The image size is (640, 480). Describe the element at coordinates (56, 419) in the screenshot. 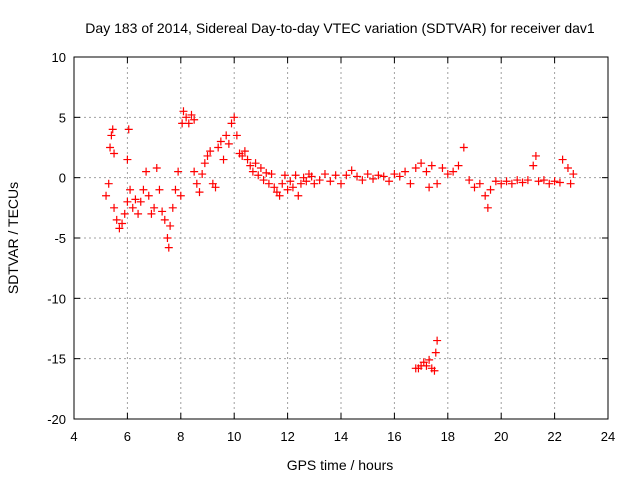

I see `y-tick-label: -20` at that location.